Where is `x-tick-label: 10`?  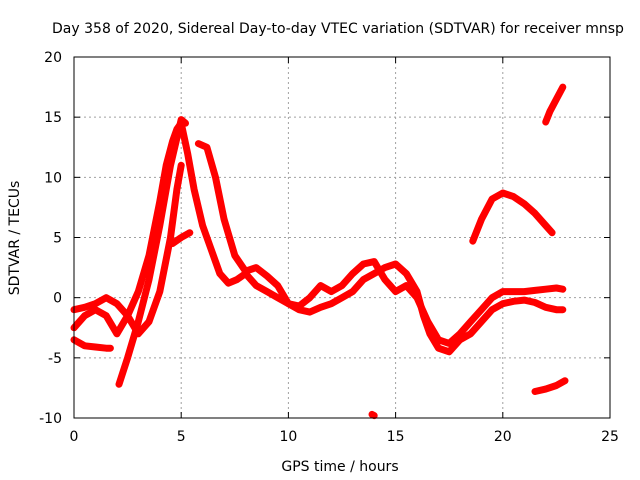 x-tick-label: 10 is located at coordinates (288, 437).